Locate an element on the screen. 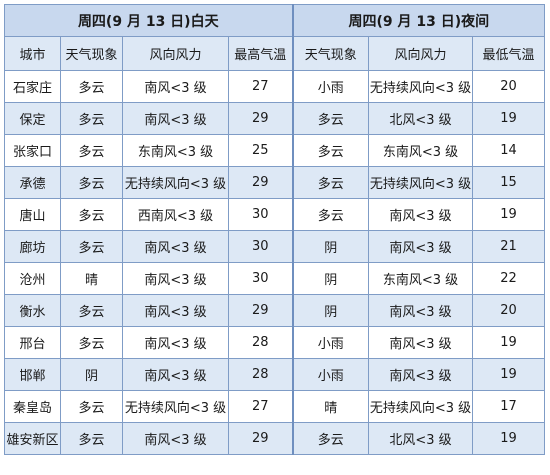 This screenshot has height=475, width=550. column-header-low-temp: 最低气温 is located at coordinates (509, 53).